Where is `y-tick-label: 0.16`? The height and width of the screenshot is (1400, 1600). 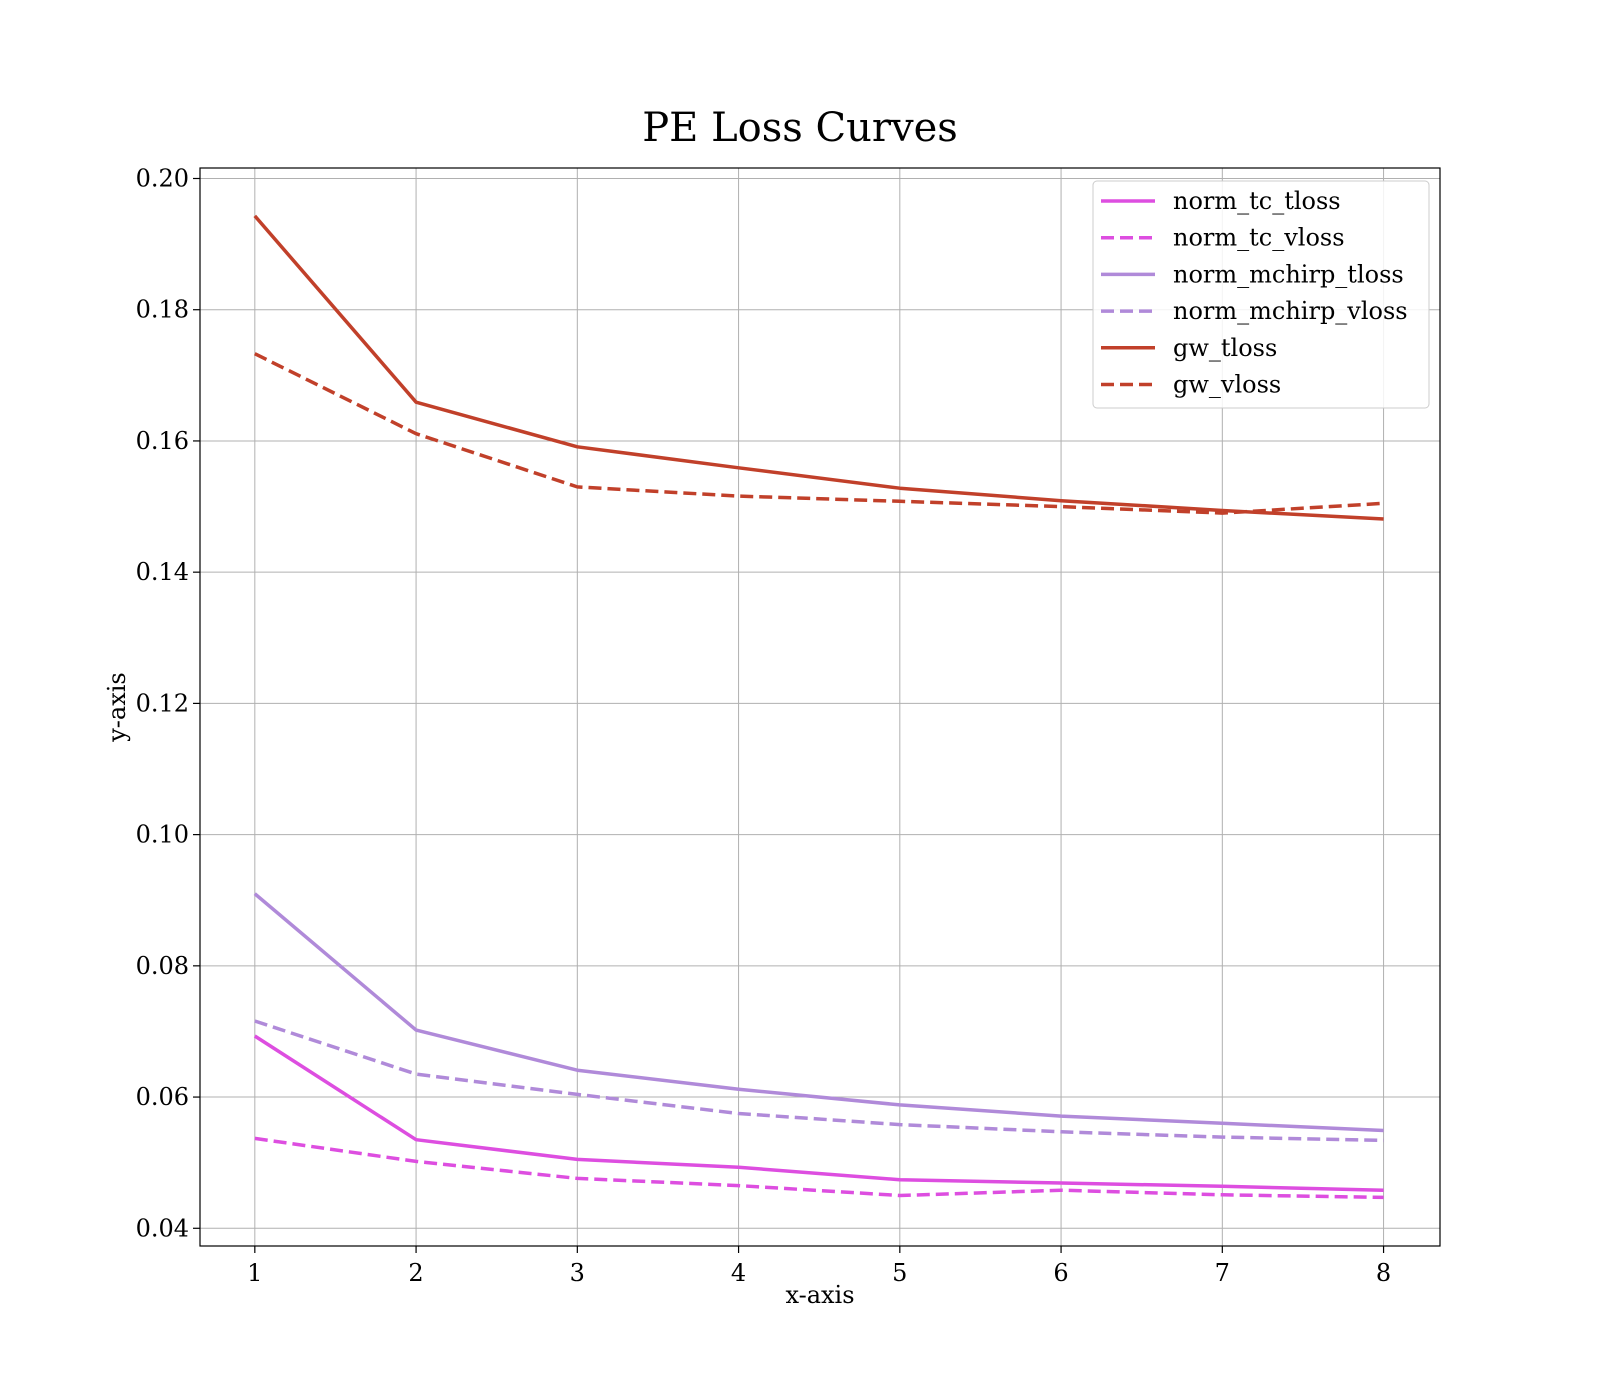
y-tick-label: 0.16 is located at coordinates (162, 441).